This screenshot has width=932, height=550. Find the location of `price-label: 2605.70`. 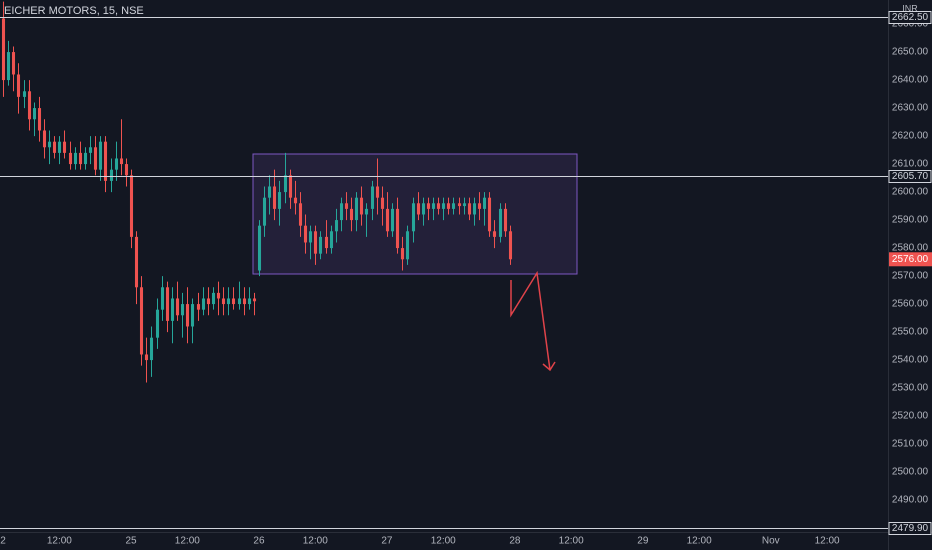

price-label: 2605.70 is located at coordinates (910, 176).